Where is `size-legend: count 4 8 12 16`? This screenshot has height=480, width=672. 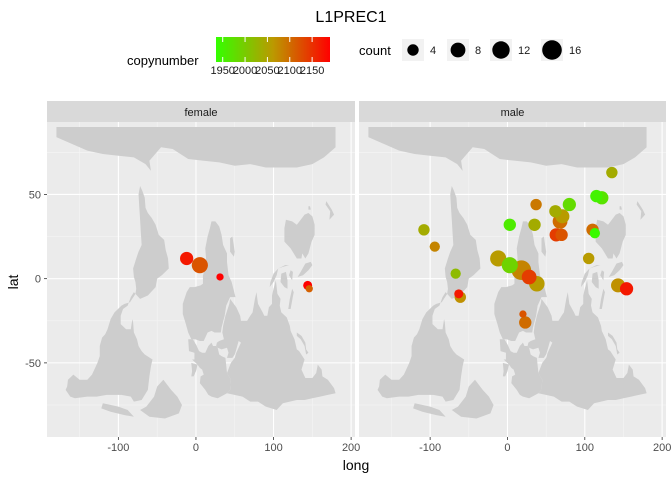
size-legend: count 4 8 12 16 is located at coordinates (470, 50).